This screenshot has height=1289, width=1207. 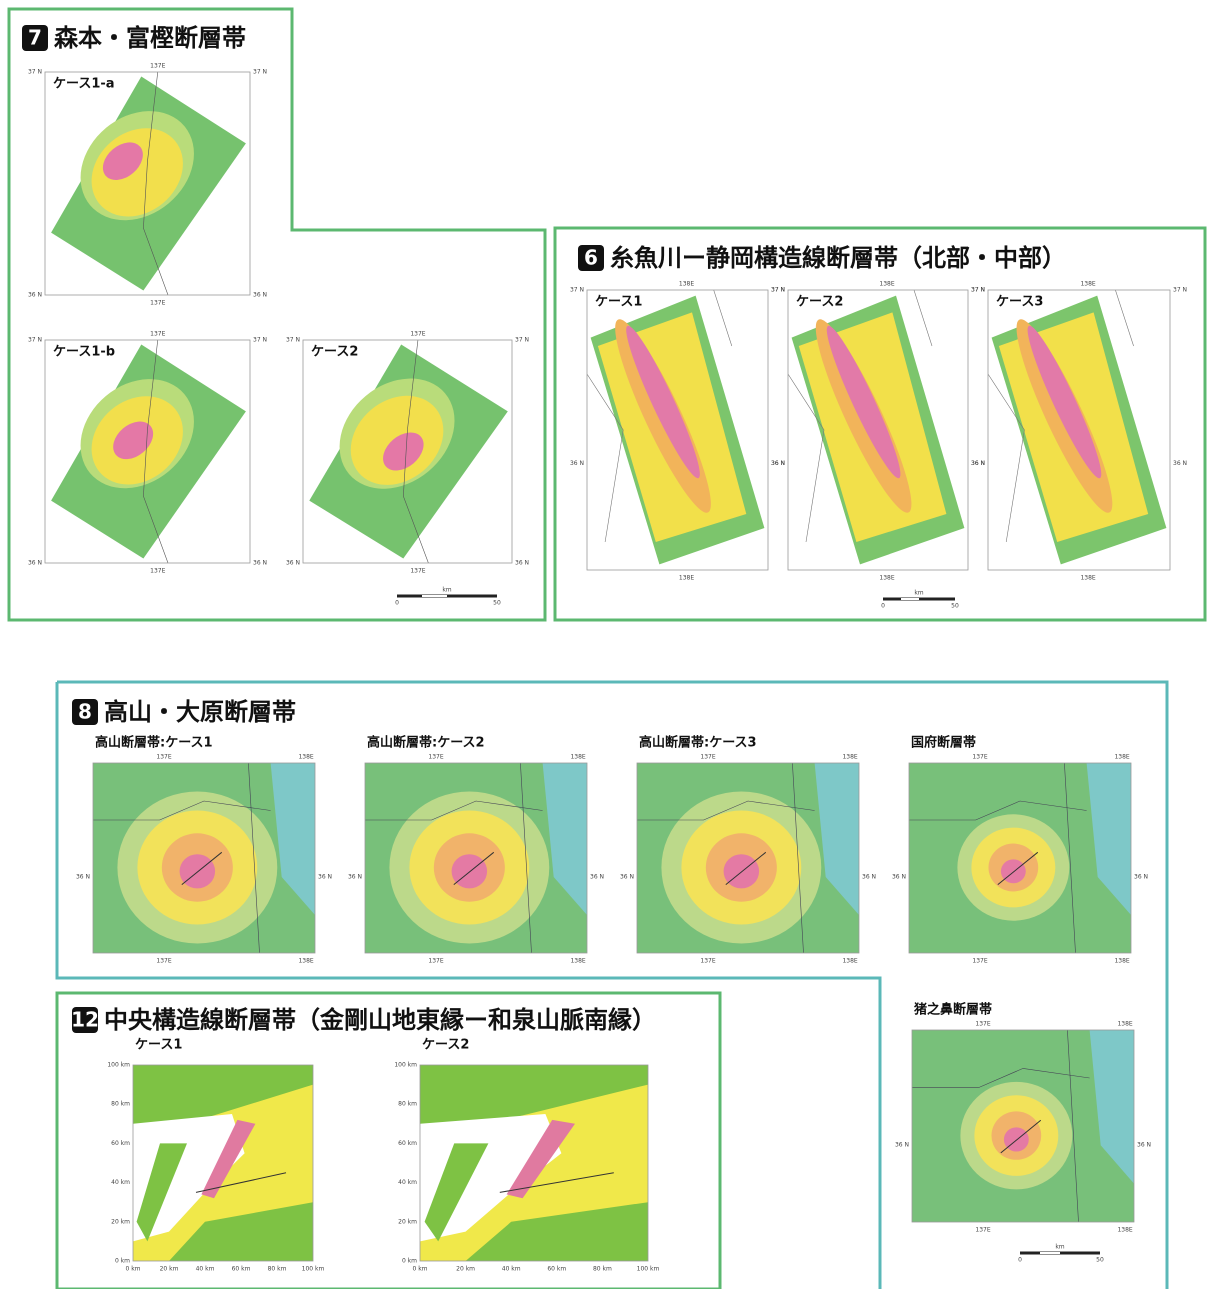 What do you see at coordinates (84, 84) in the screenshot?
I see `panel-label: ケース1-a` at bounding box center [84, 84].